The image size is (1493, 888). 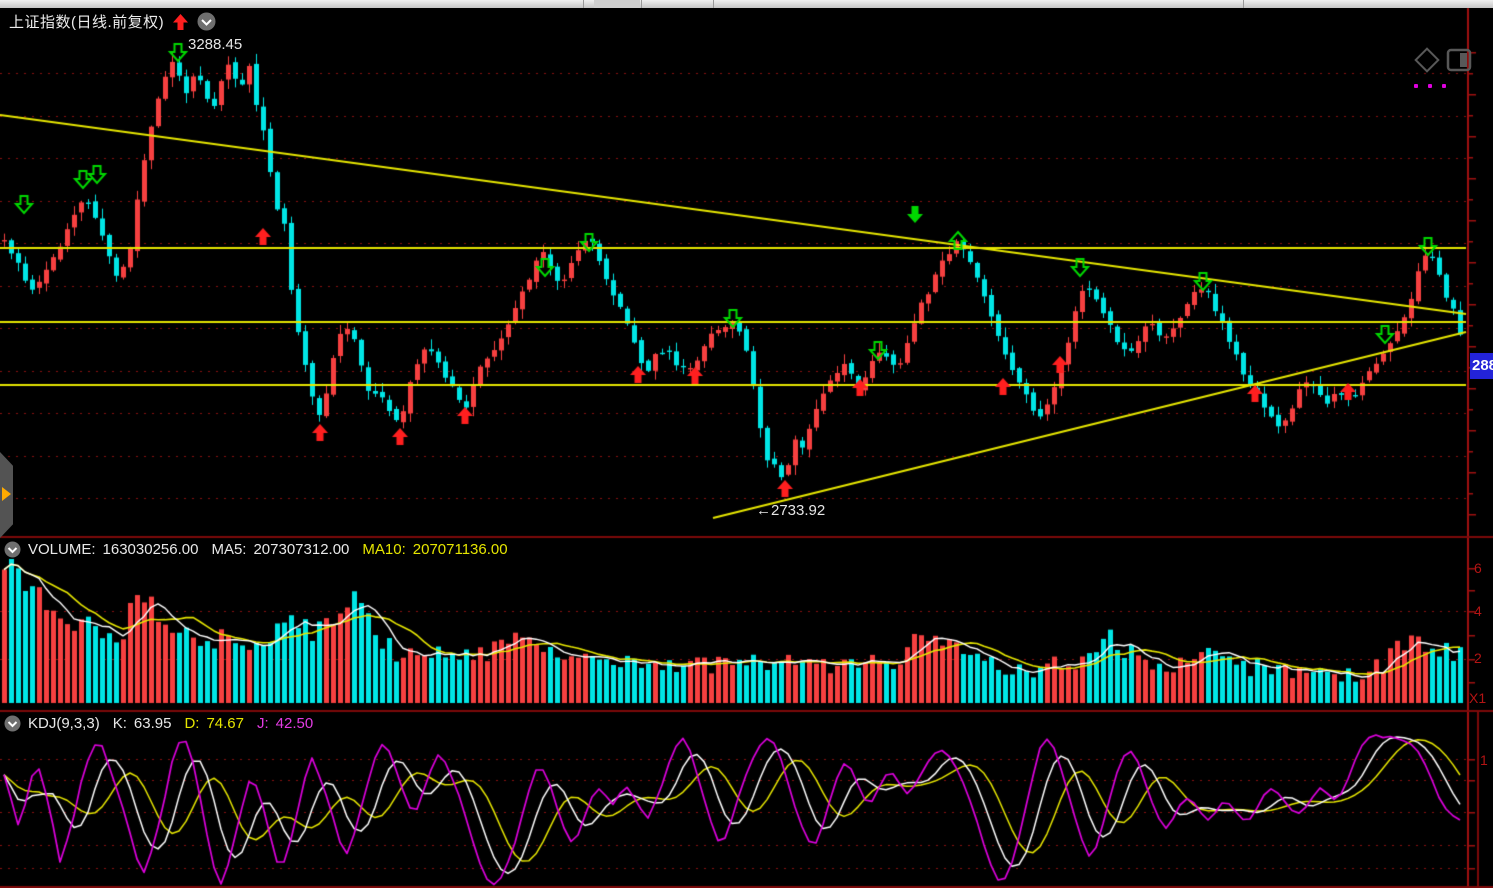 What do you see at coordinates (12, 549) in the screenshot?
I see `volume-collapse-icon` at bounding box center [12, 549].